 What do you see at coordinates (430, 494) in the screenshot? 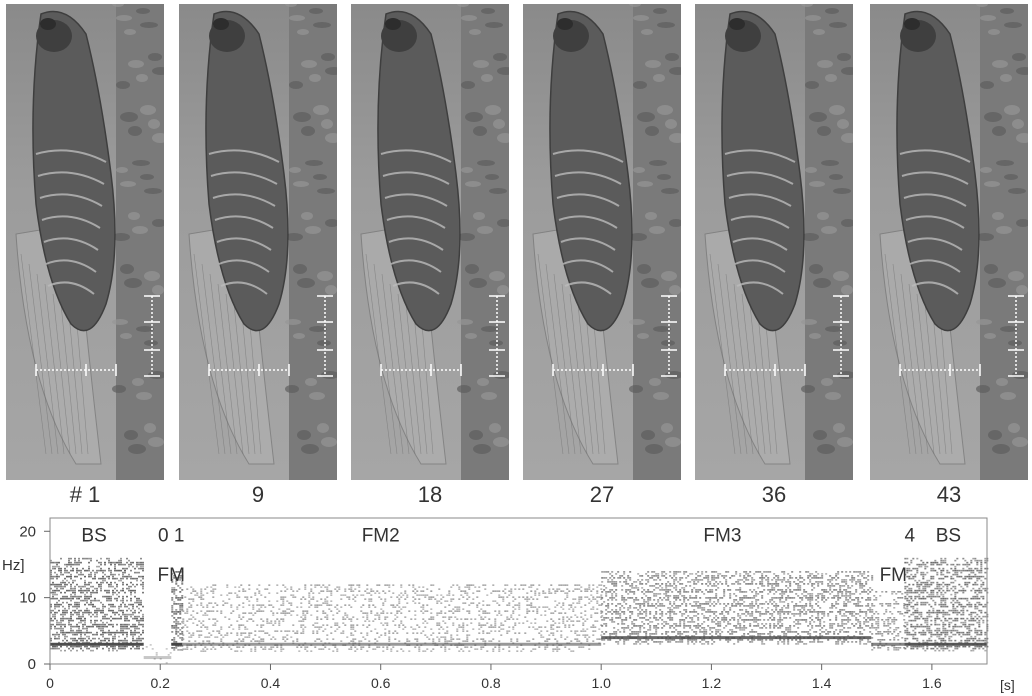
I see `frame-number-label: 18` at bounding box center [430, 494].